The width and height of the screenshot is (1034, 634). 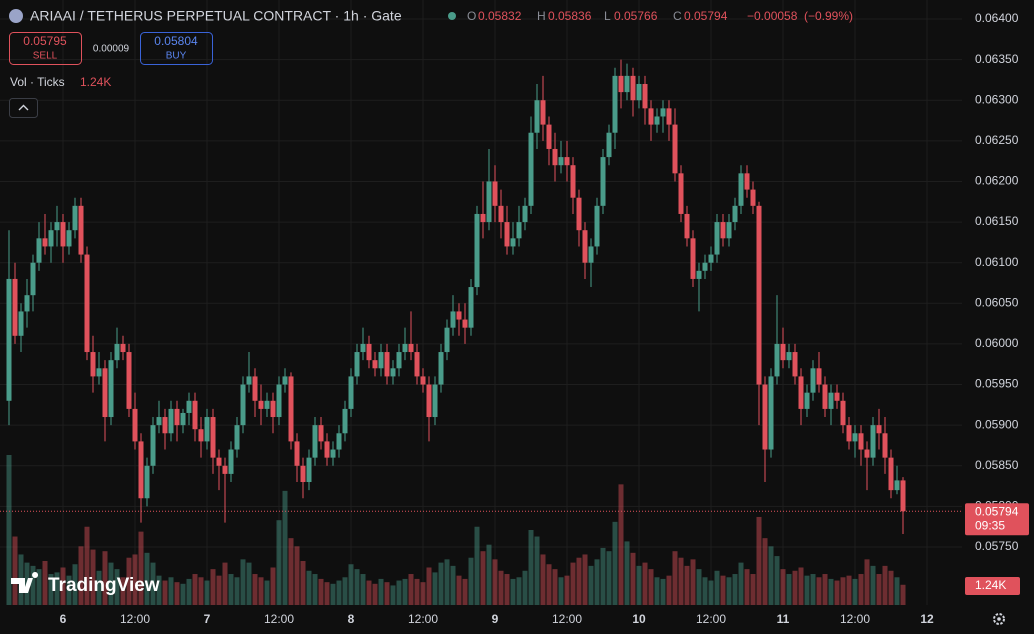 I want to click on change: −0.00058, so click(x=772, y=16).